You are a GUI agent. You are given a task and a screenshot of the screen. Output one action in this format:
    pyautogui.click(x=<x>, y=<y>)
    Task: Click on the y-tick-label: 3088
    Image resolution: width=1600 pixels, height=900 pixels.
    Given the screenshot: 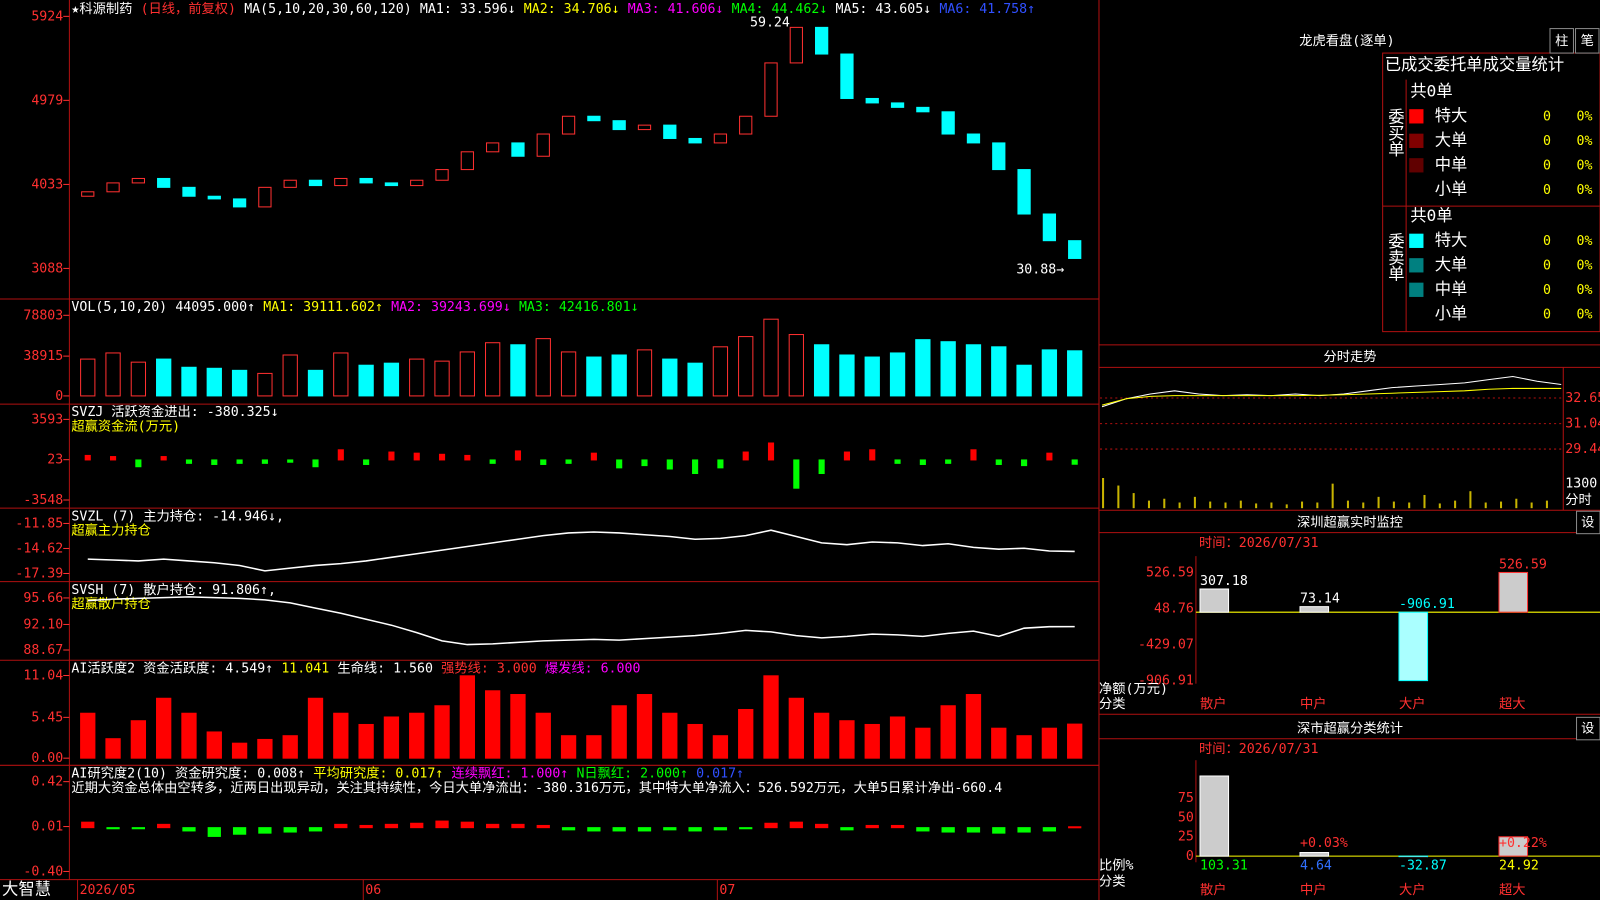 What is the action you would take?
    pyautogui.click(x=47, y=268)
    